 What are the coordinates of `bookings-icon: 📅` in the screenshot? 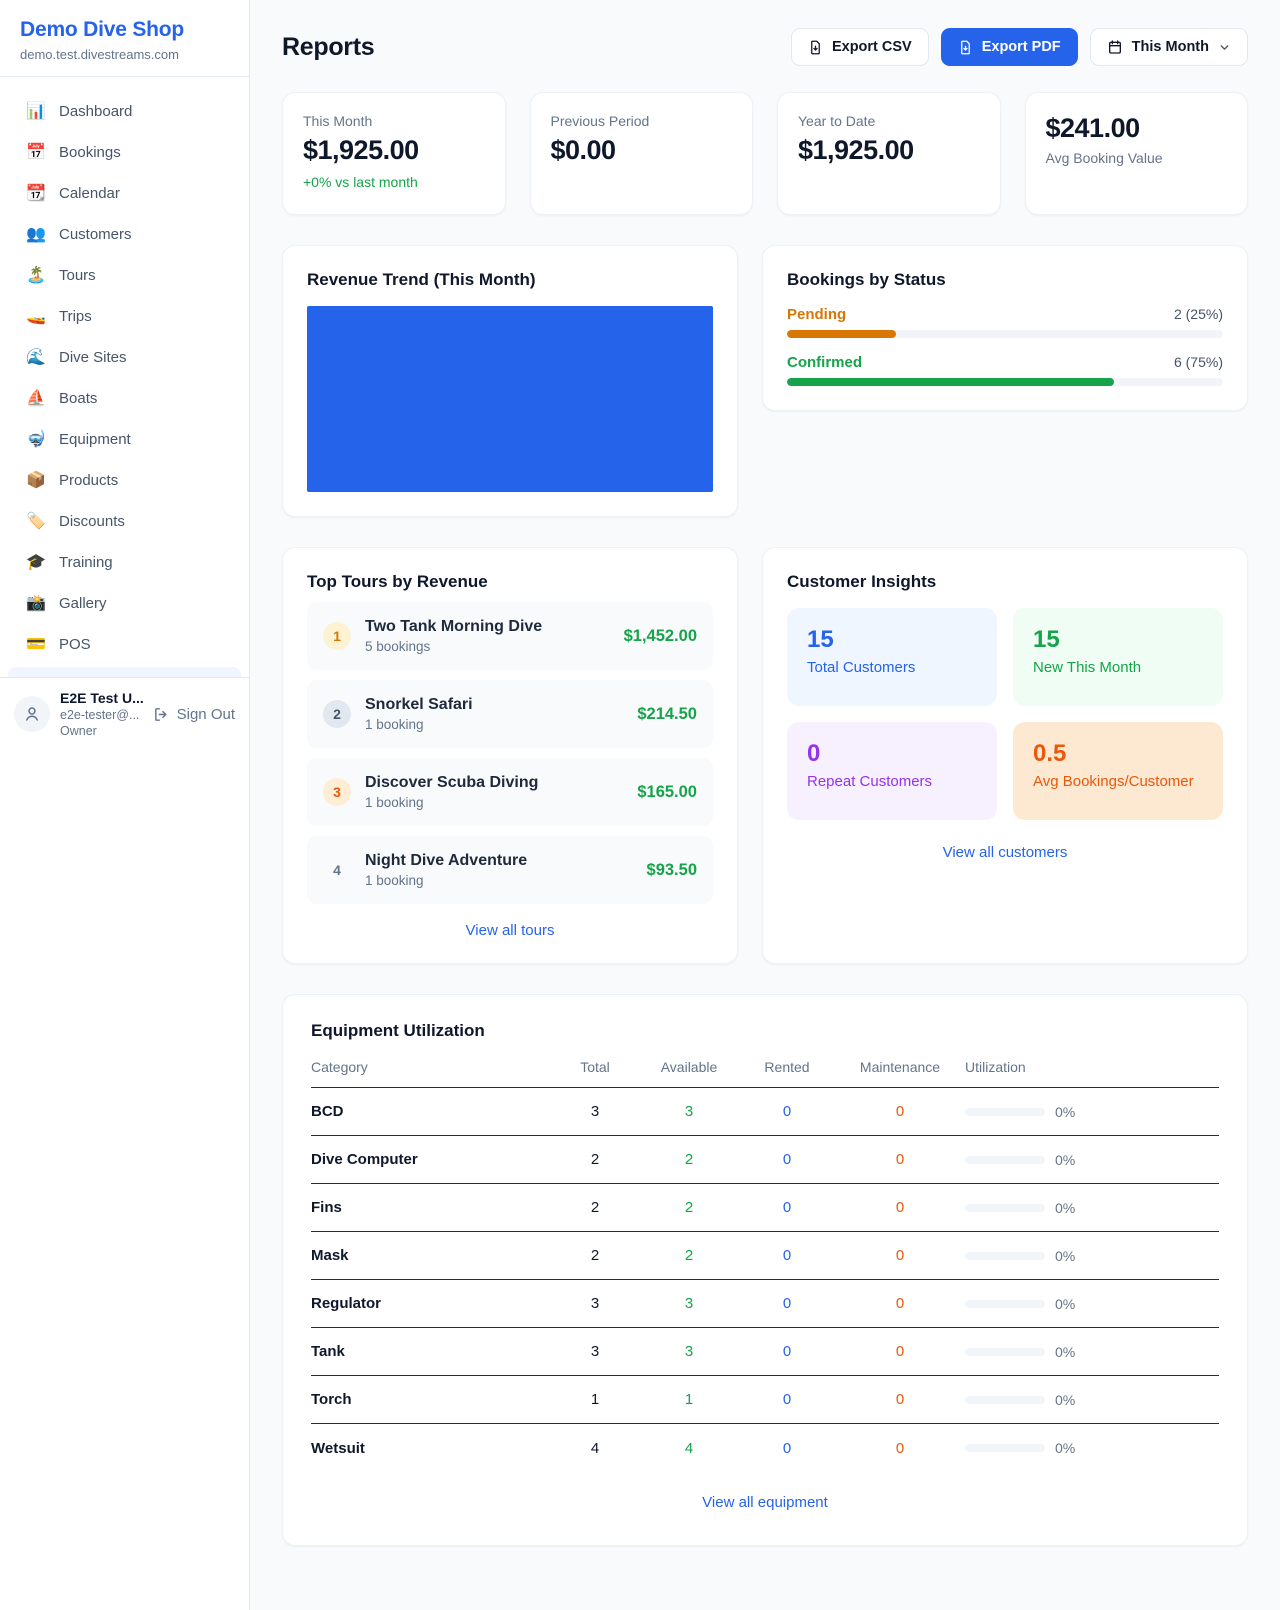 It's located at (36, 152).